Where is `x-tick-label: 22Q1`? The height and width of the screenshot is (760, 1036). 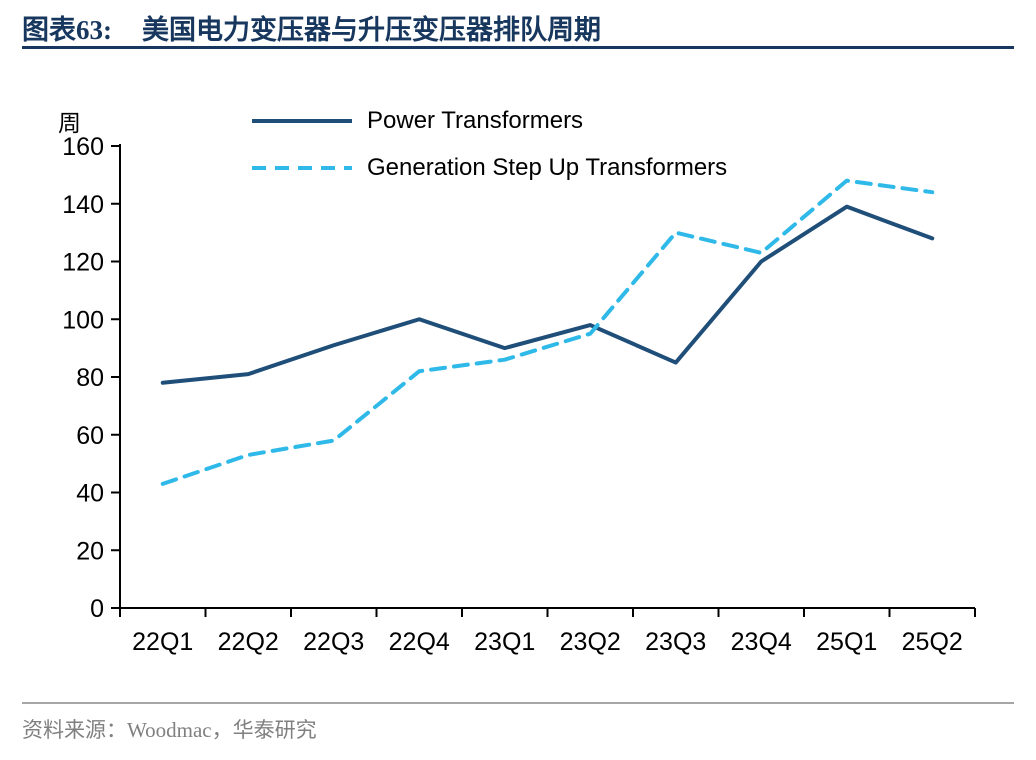
x-tick-label: 22Q1 is located at coordinates (162, 642).